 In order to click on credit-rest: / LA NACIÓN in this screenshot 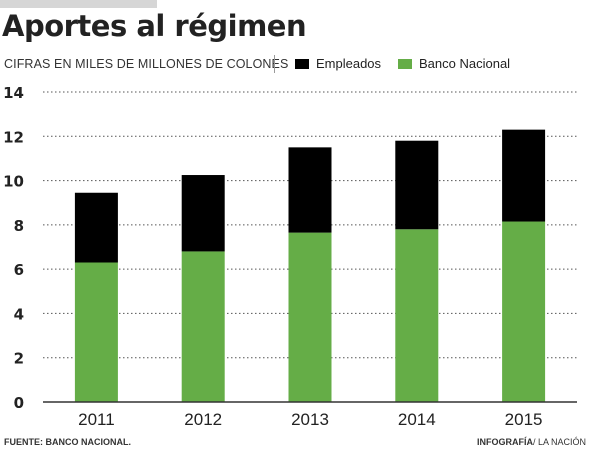, I will do `click(559, 442)`.